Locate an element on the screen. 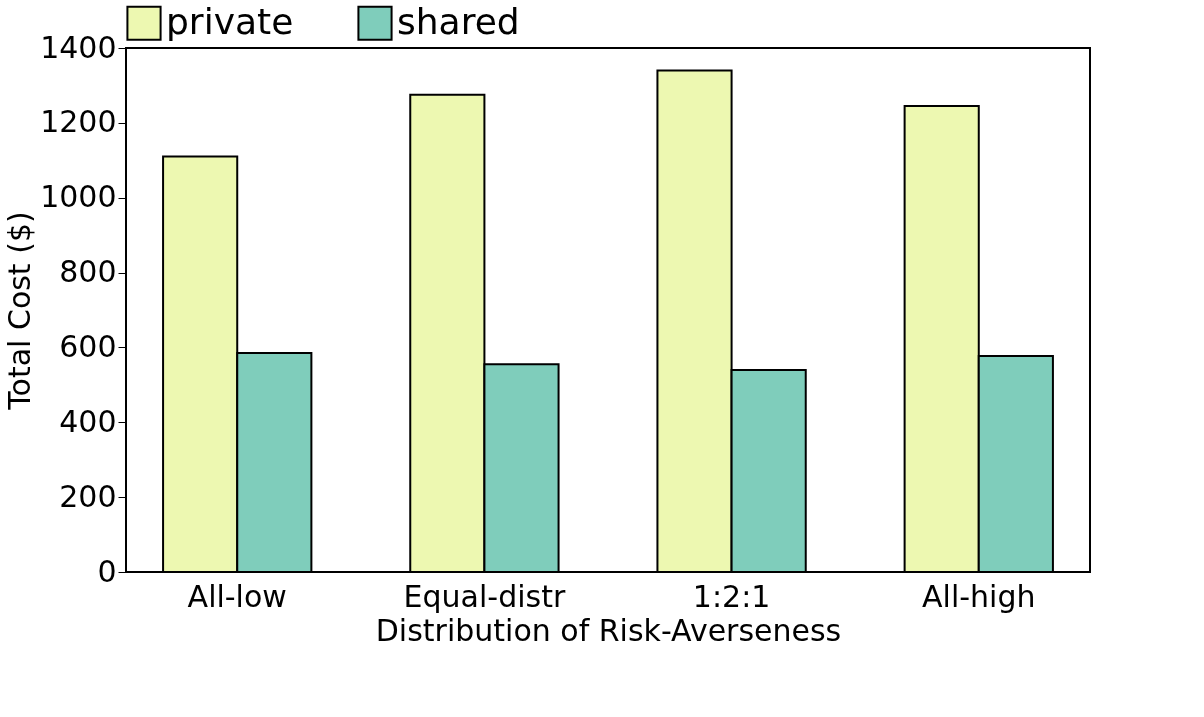 This screenshot has height=717, width=1204. x-tick-label: All-low is located at coordinates (237, 596).